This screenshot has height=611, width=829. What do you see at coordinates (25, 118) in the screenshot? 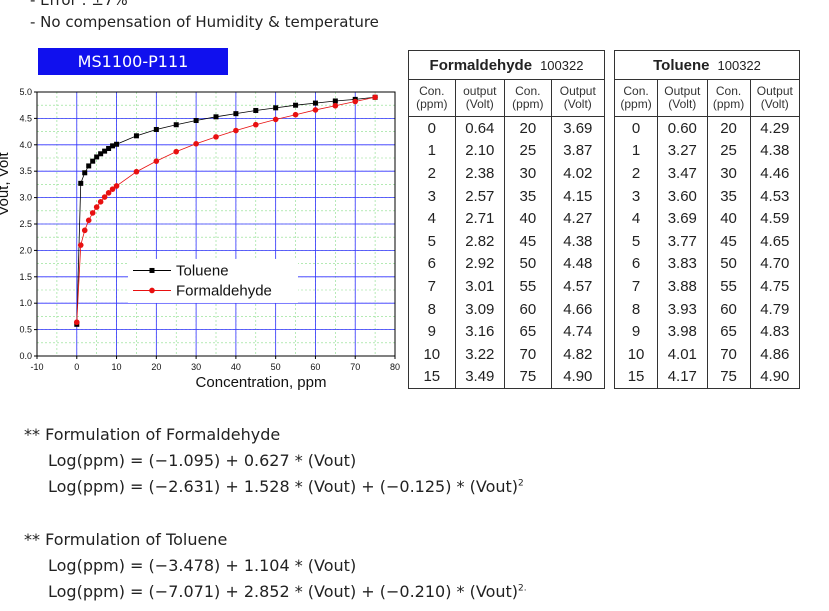
I see `y-tick-label: 4.5` at bounding box center [25, 118].